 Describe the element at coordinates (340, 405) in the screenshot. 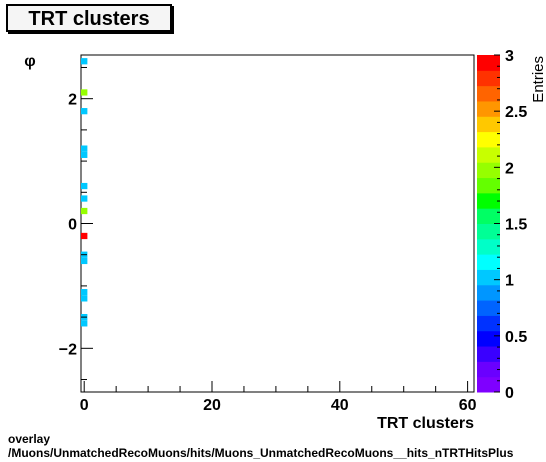

I see `x-tick-label: 40` at that location.